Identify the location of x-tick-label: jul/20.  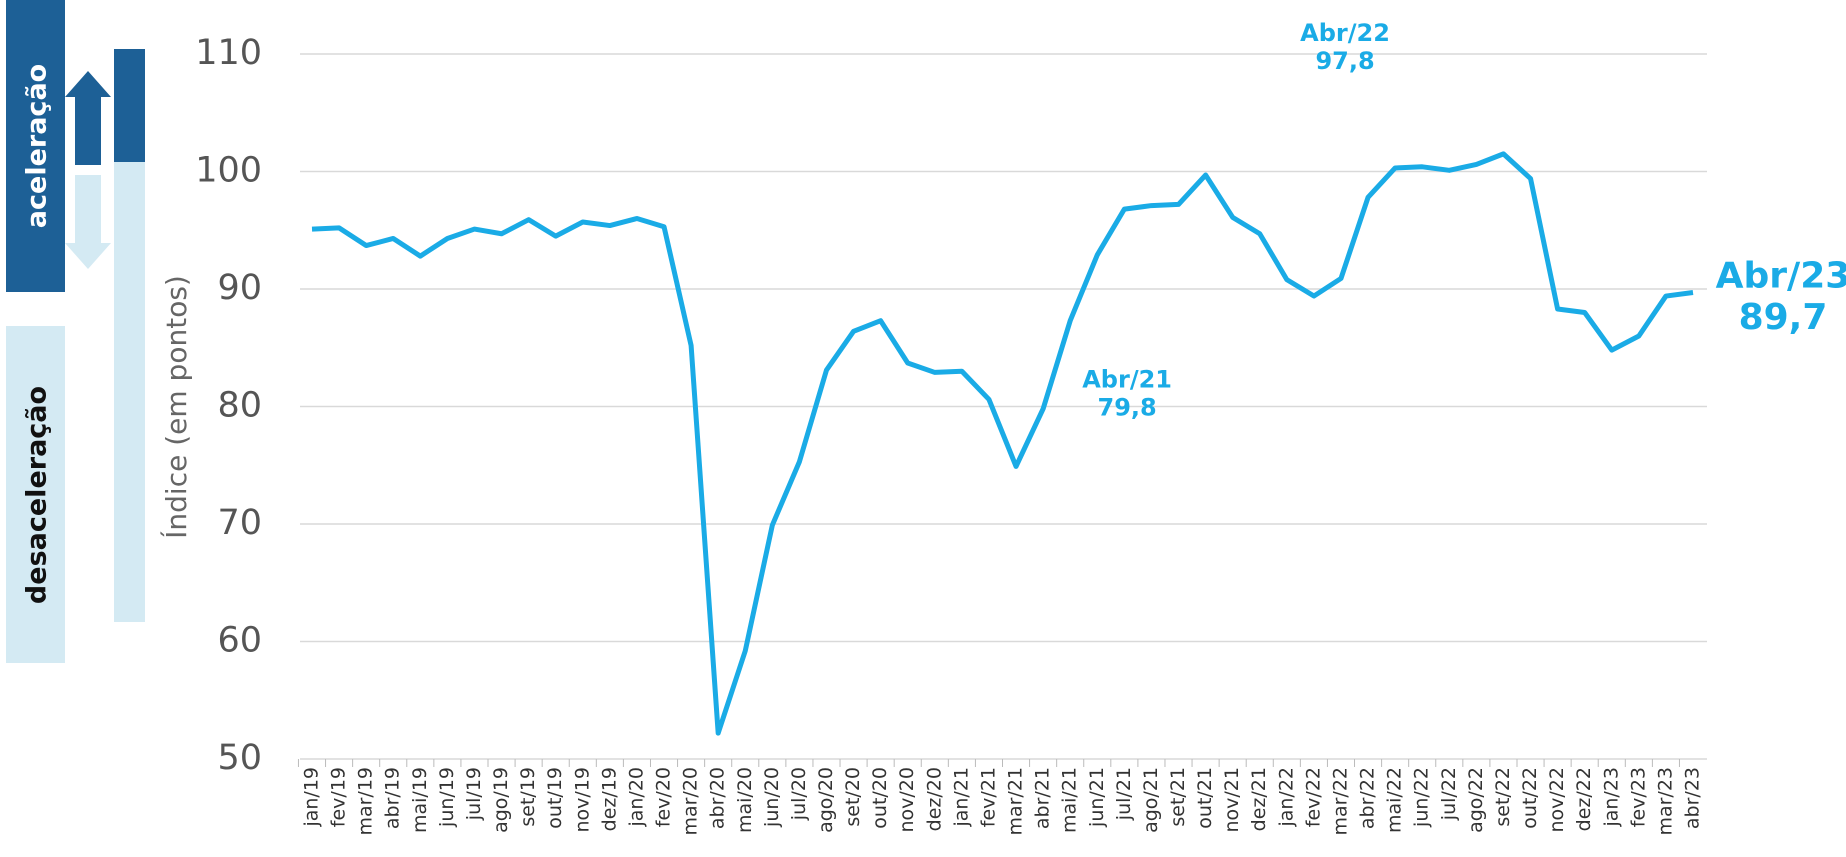
(799, 794).